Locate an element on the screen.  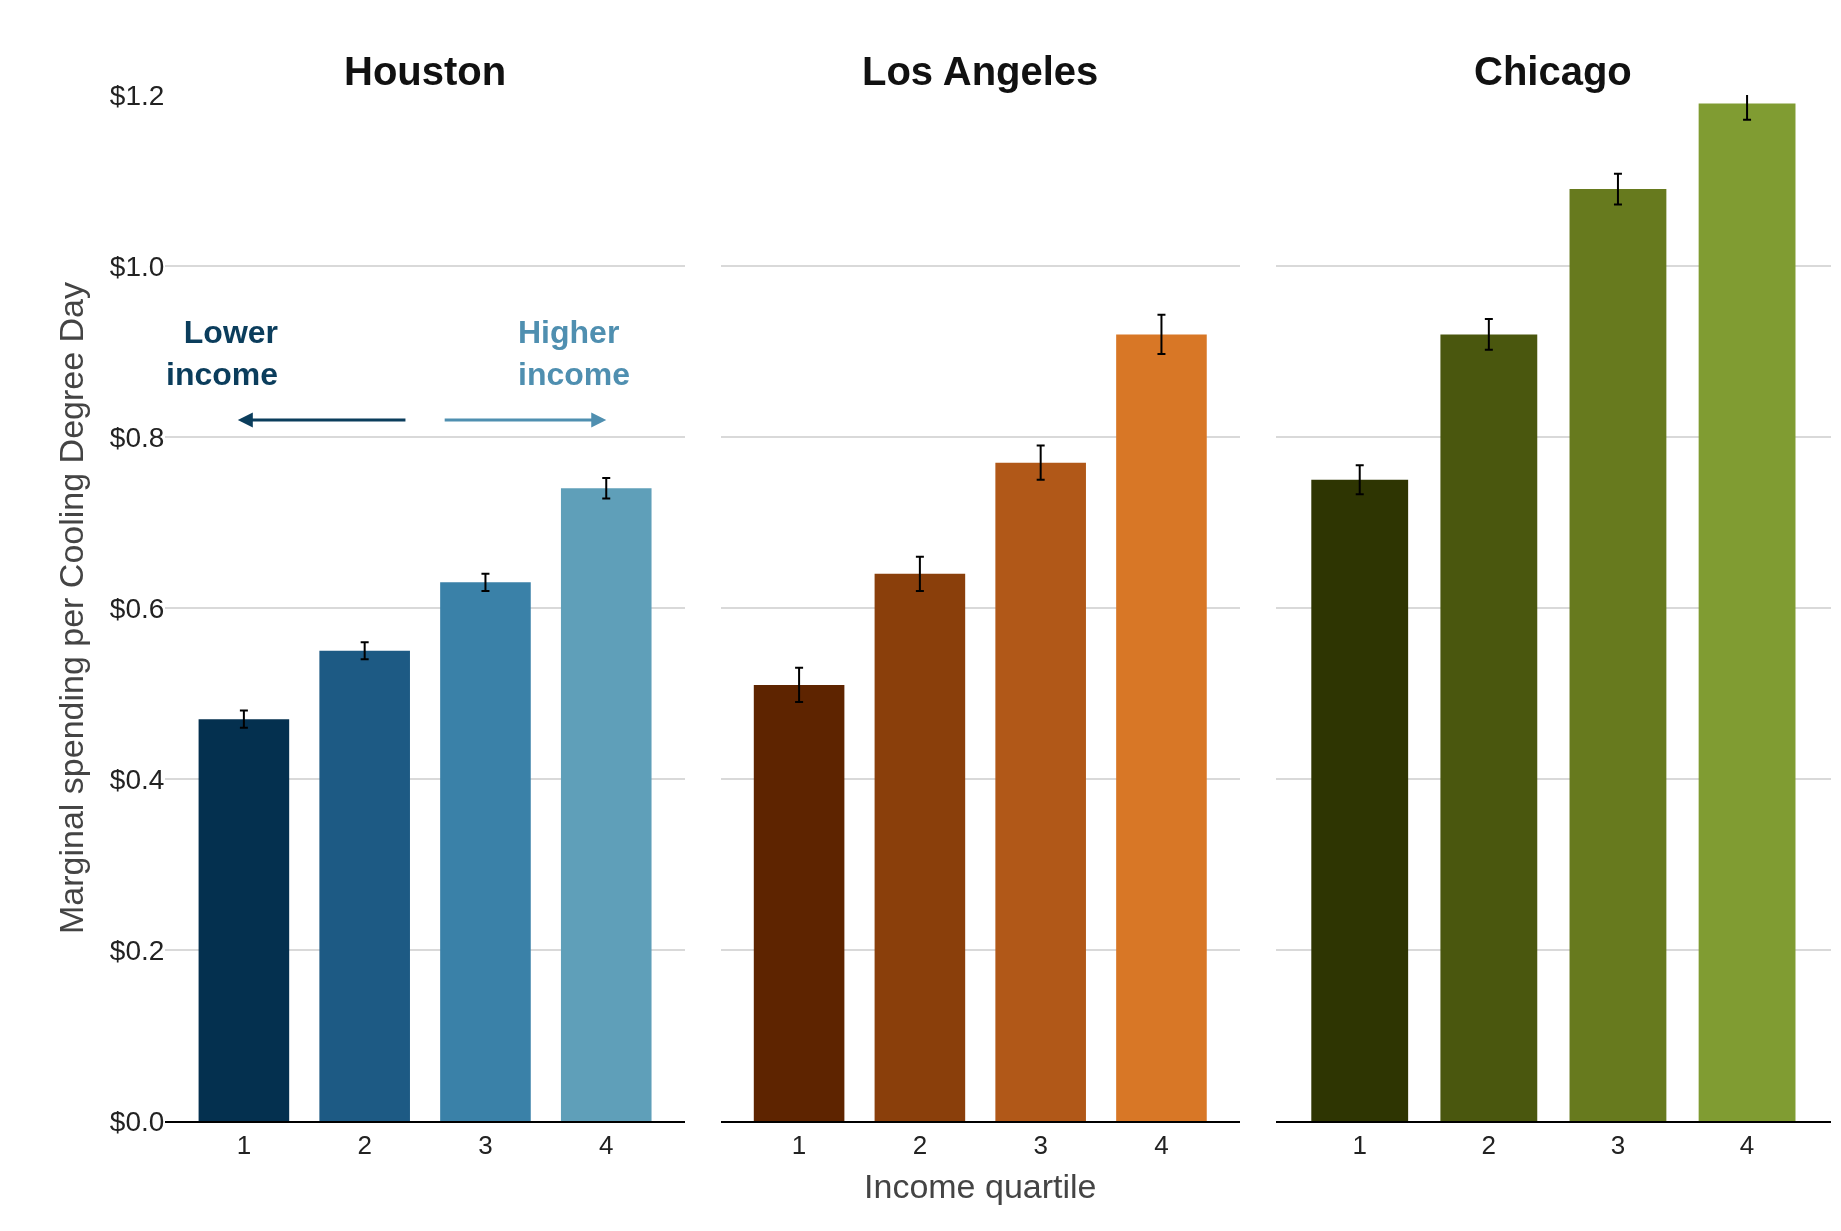
y-tick-label: $0.4 is located at coordinates (137, 779).